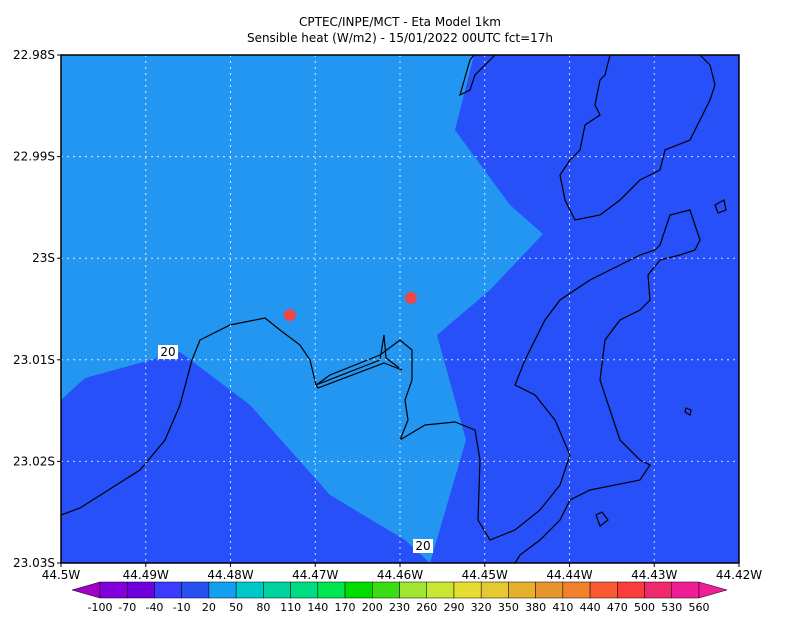  What do you see at coordinates (34, 360) in the screenshot?
I see `y-tick-label: 23.01S` at bounding box center [34, 360].